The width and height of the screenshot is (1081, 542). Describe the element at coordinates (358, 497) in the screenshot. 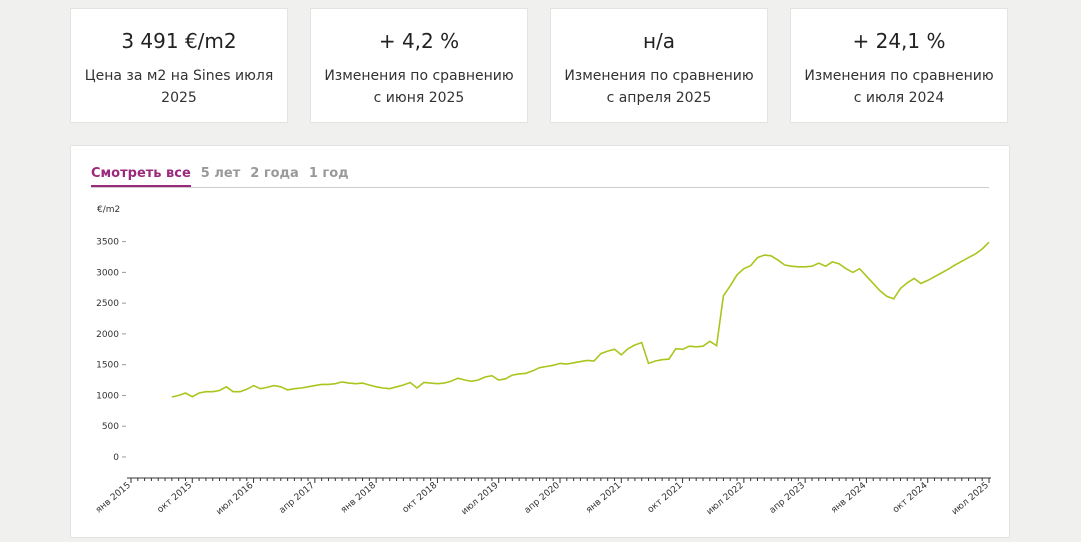

I see `x-tick-label: янв 2018` at that location.